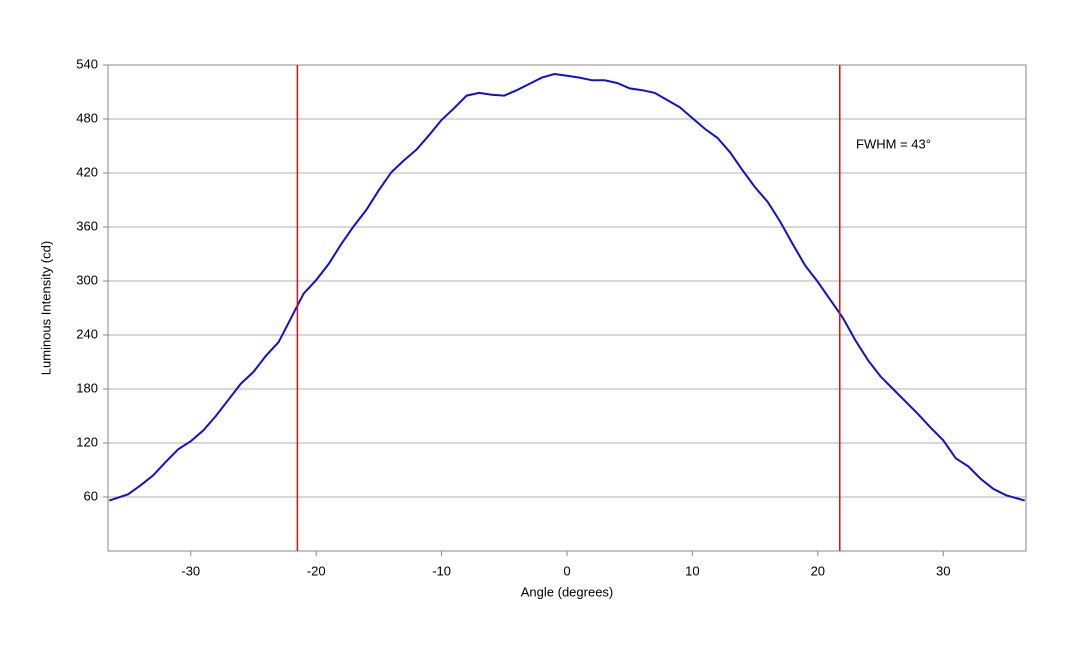 The height and width of the screenshot is (653, 1080). What do you see at coordinates (91, 495) in the screenshot?
I see `y-tick-label: 60` at bounding box center [91, 495].